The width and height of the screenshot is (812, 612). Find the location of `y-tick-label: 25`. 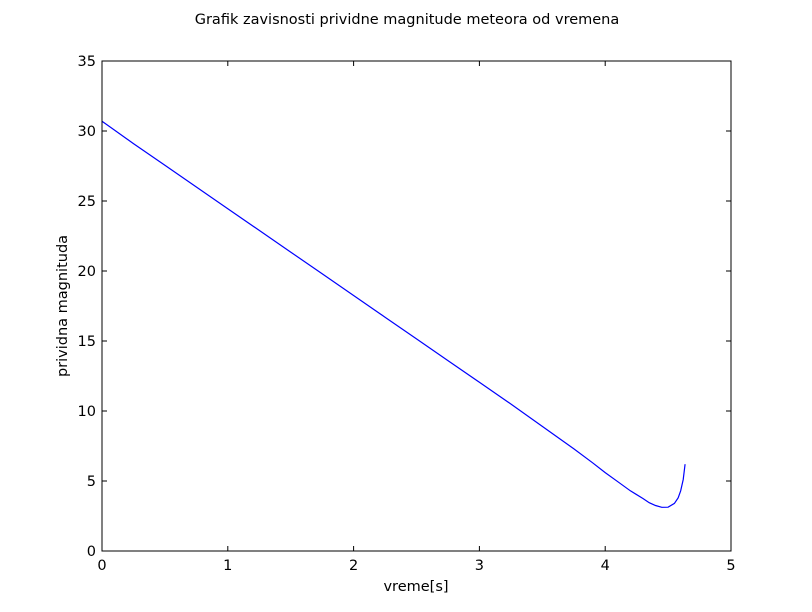

y-tick-label: 25 is located at coordinates (87, 202).